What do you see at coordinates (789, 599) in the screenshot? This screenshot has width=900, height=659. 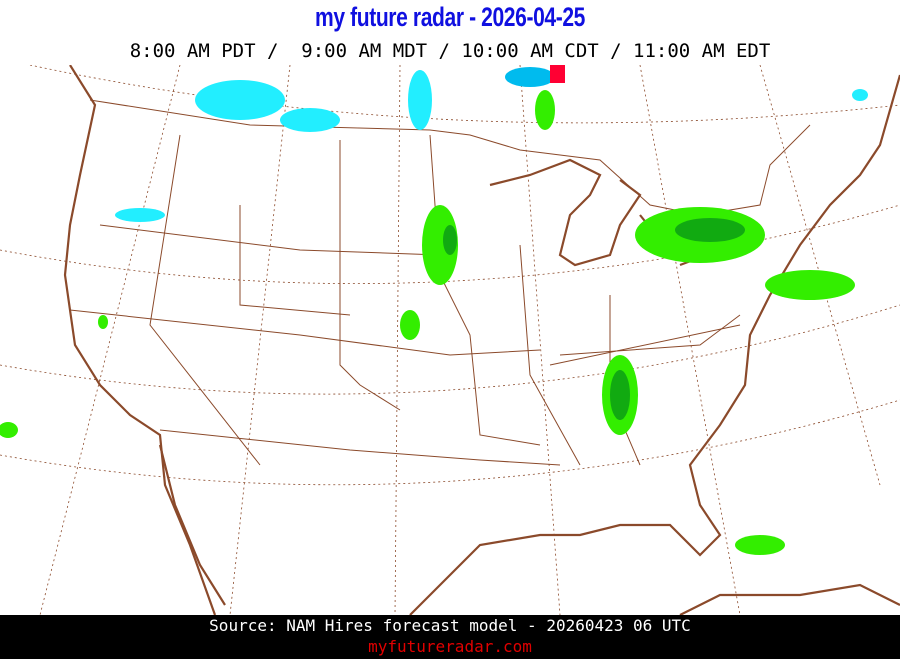 I see `caribbean` at bounding box center [789, 599].